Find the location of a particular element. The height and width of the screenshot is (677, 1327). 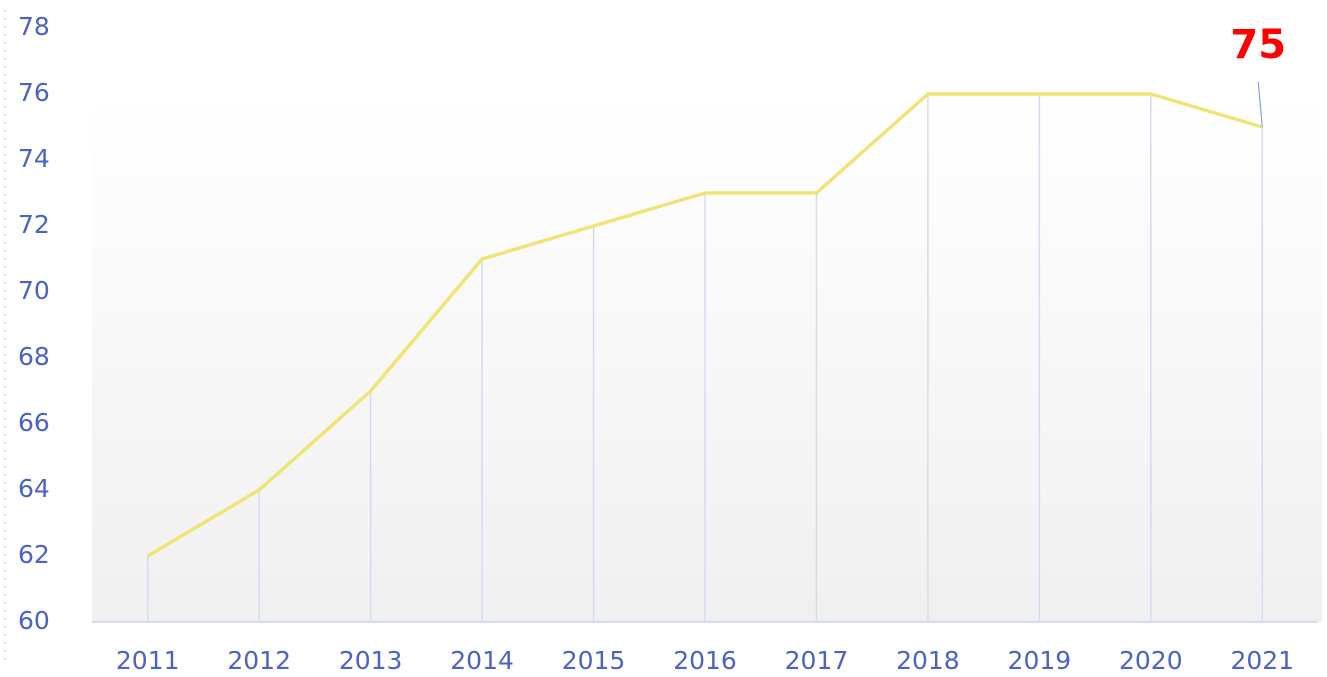

y-tick-label: 64 is located at coordinates (34, 488).